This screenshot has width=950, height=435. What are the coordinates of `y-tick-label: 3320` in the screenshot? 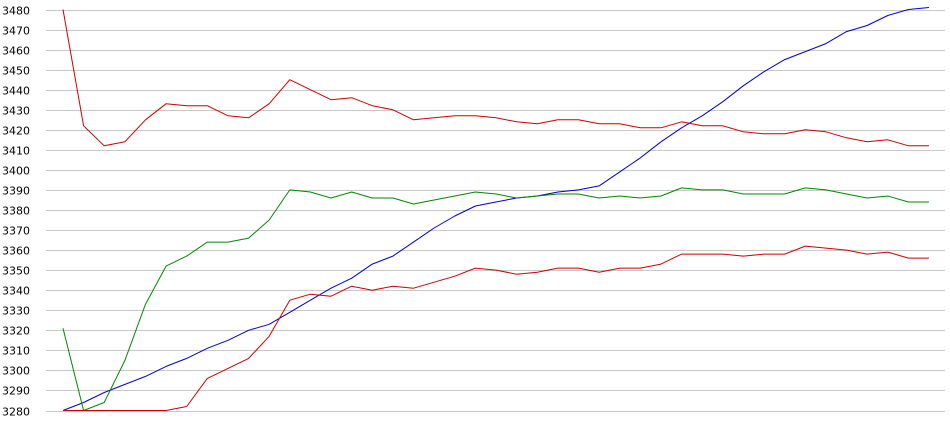 It's located at (16, 331).